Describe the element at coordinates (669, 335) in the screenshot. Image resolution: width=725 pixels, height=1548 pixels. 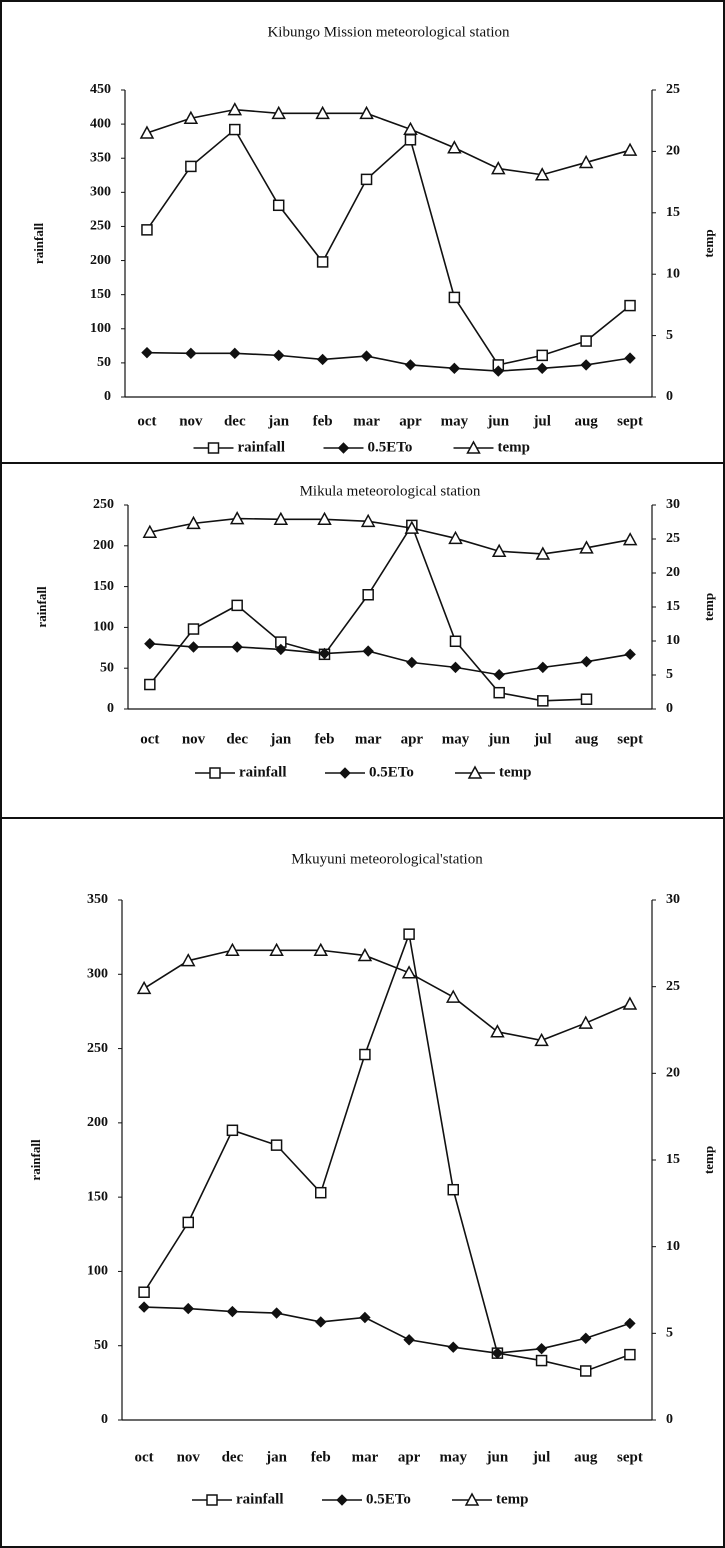
I see `y2-tick-label: 5` at that location.